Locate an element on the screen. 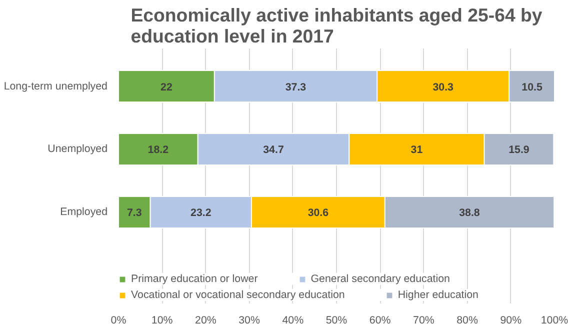 The width and height of the screenshot is (574, 329). legend-label: Higher education is located at coordinates (438, 295).